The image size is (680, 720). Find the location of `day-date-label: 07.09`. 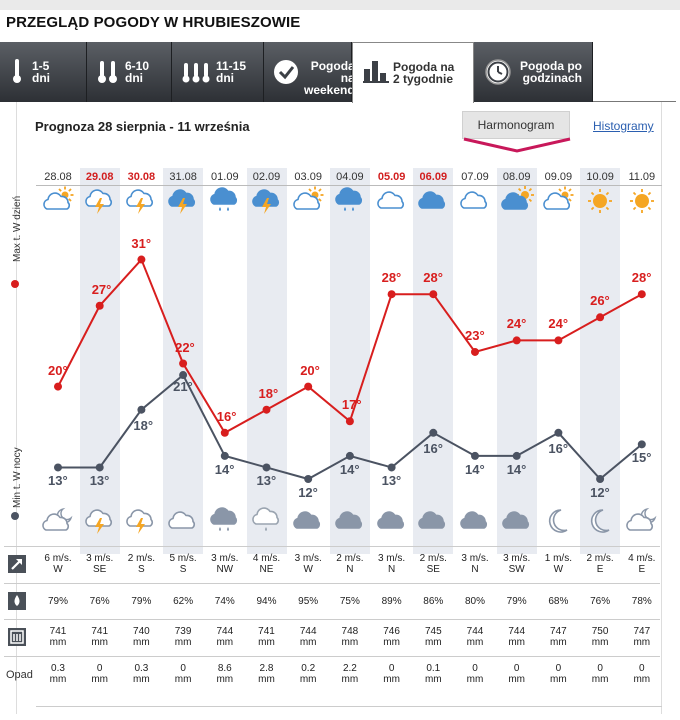

day-date-label: 07.09 is located at coordinates (475, 177).